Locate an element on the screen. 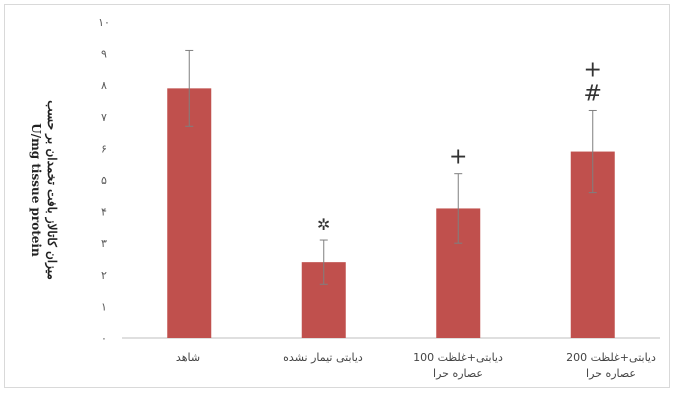 Image resolution: width=676 pixels, height=394 pixels. y-axis-label-line1: میزان کاتالاز بافت تخمدان بر حسب is located at coordinates (52, 190).